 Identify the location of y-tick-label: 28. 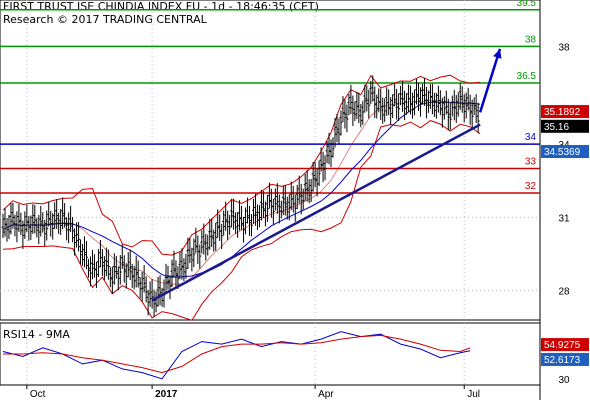
(564, 292).